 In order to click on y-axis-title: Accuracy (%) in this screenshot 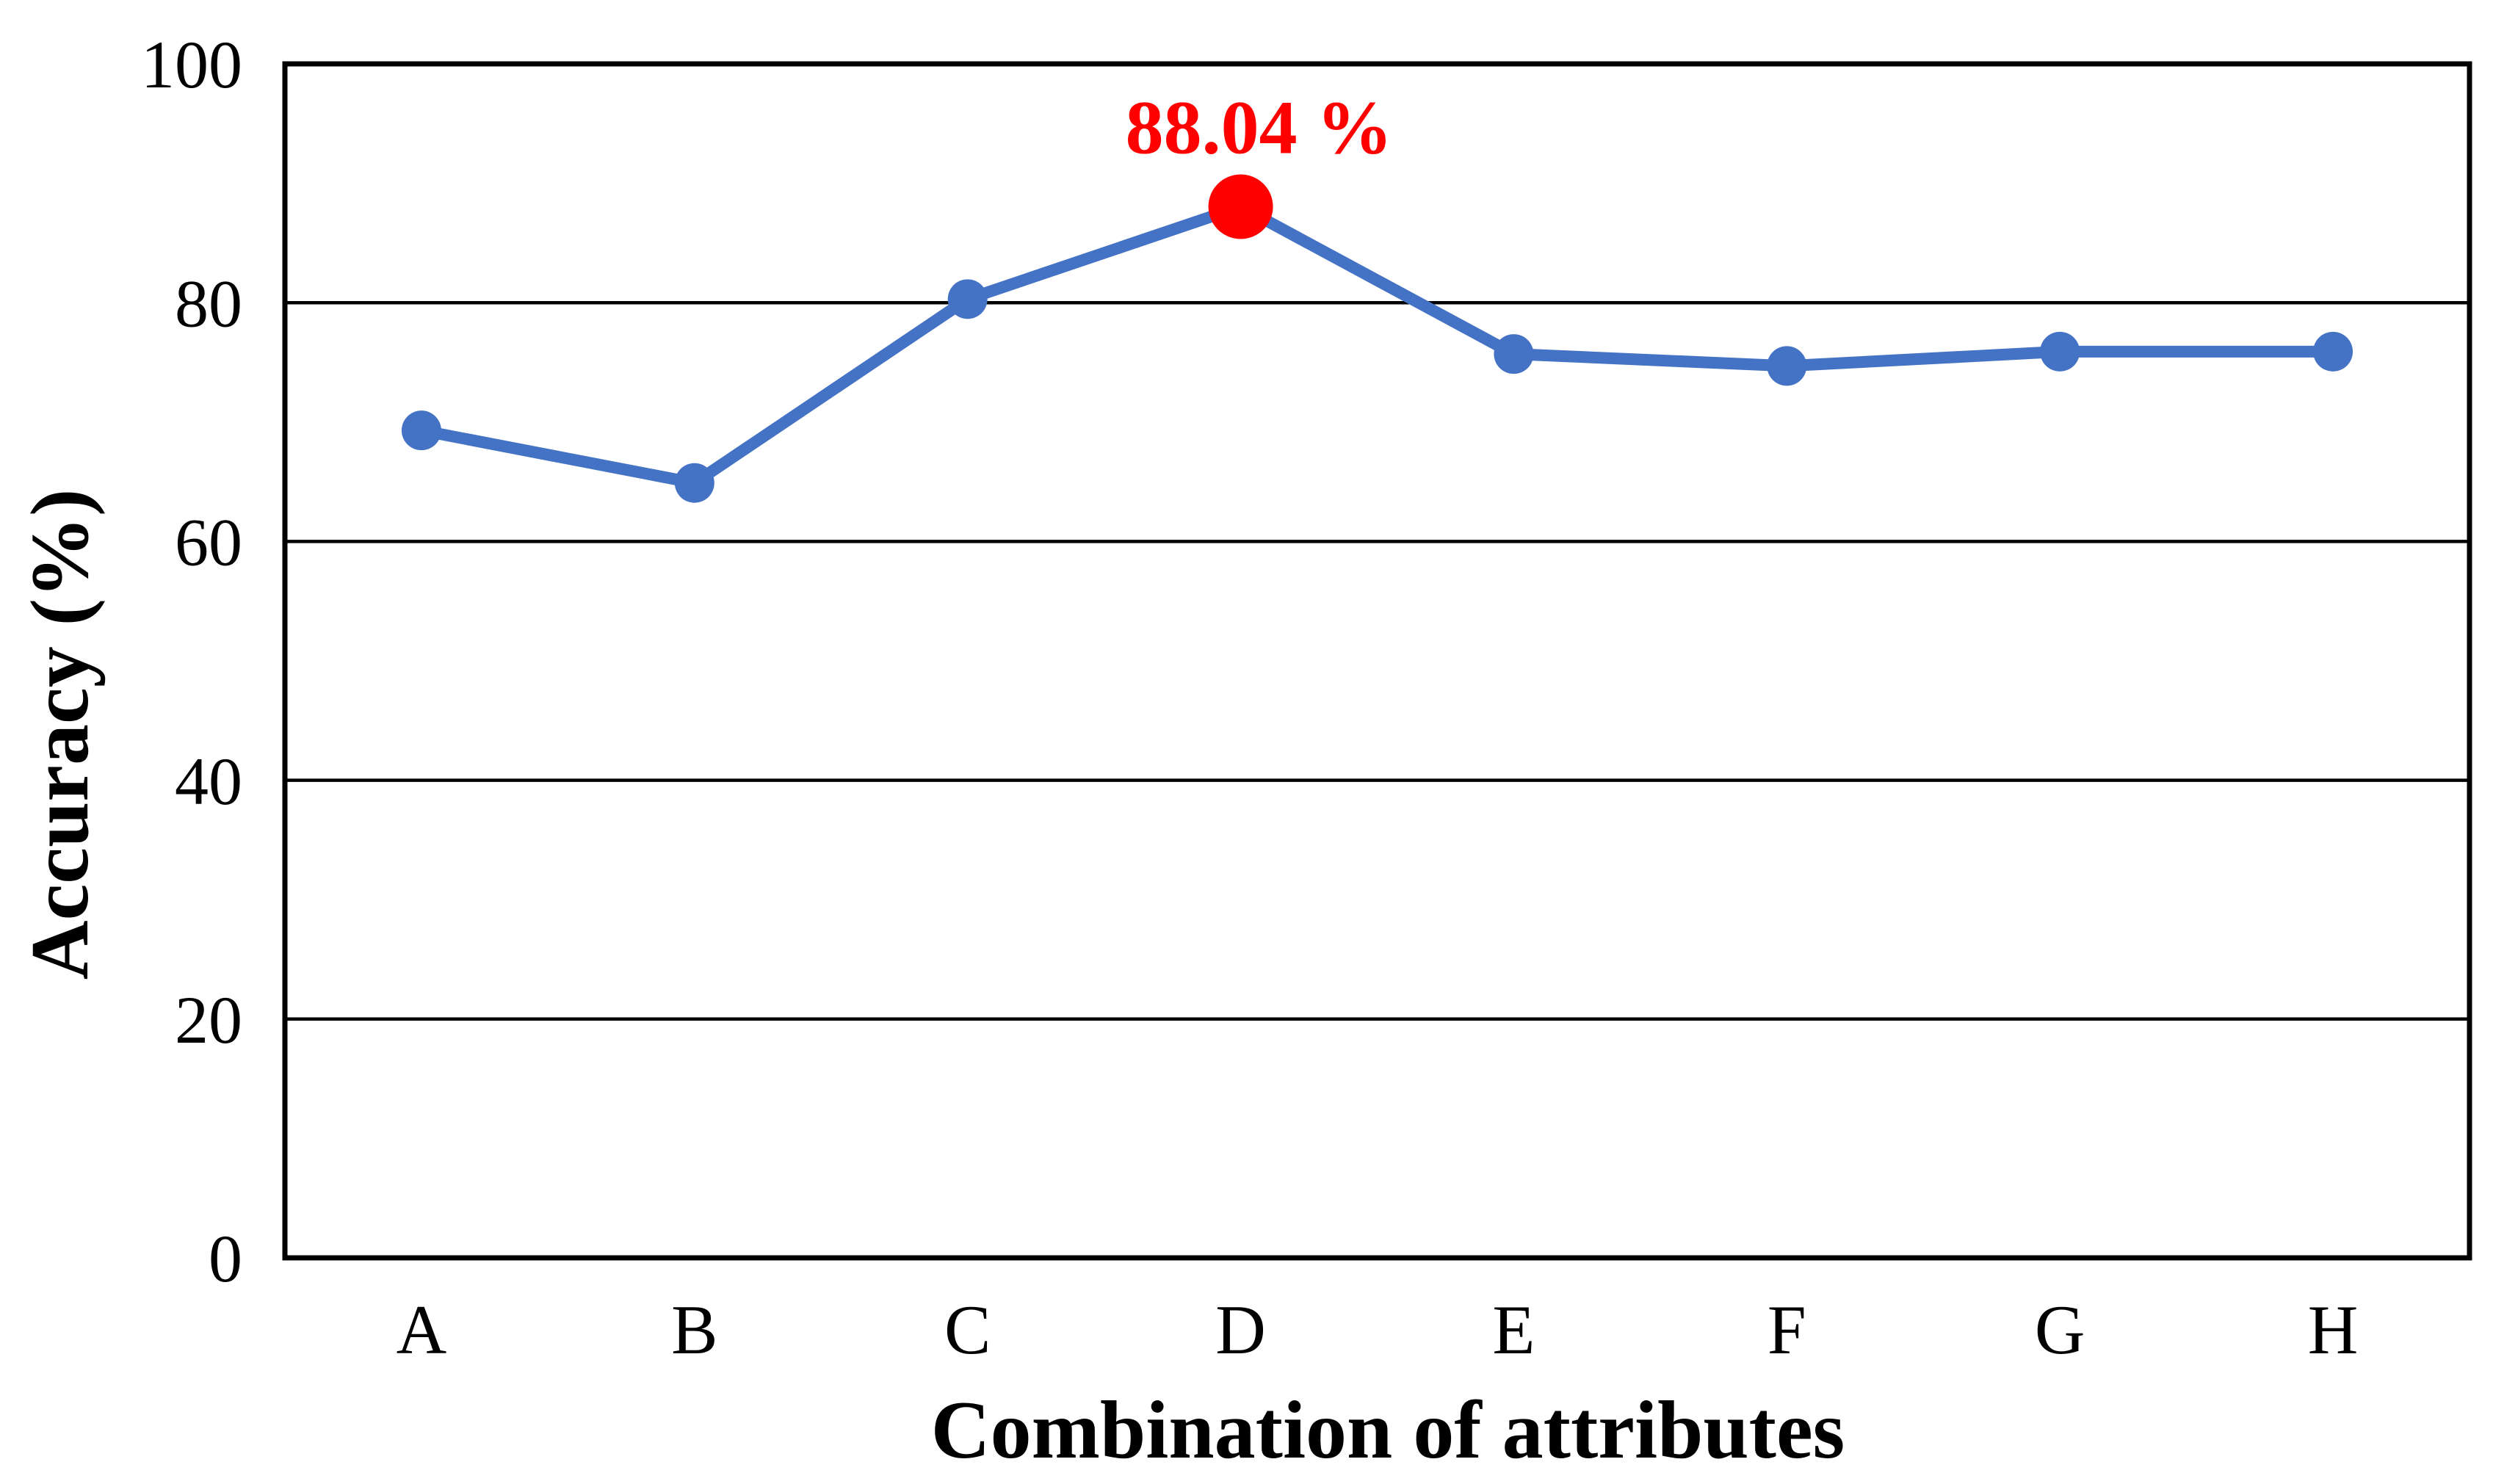, I will do `click(60, 734)`.